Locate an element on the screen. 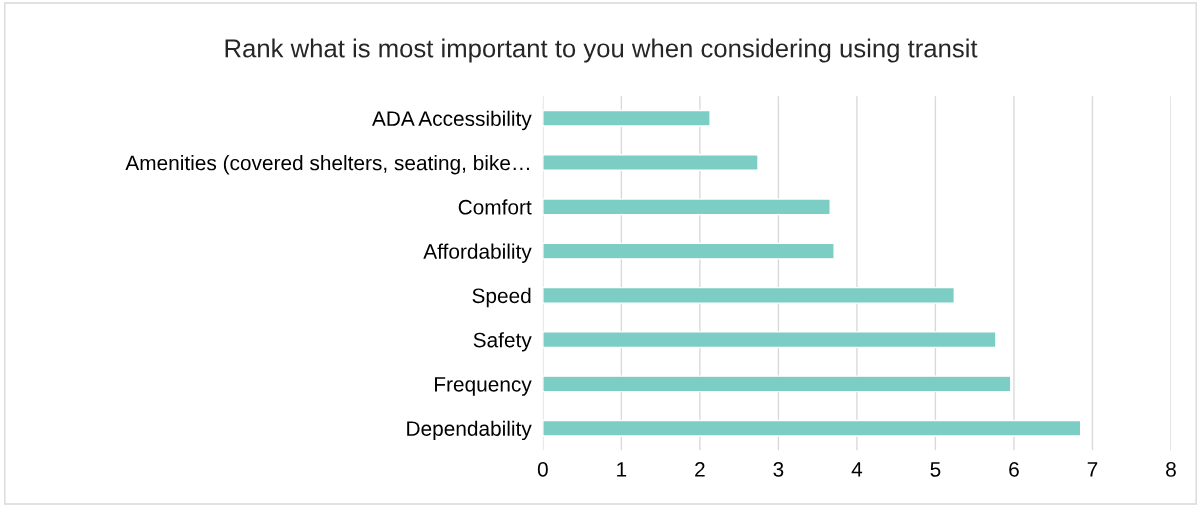 The height and width of the screenshot is (506, 1201). x-tick-label: 6 is located at coordinates (1014, 469).